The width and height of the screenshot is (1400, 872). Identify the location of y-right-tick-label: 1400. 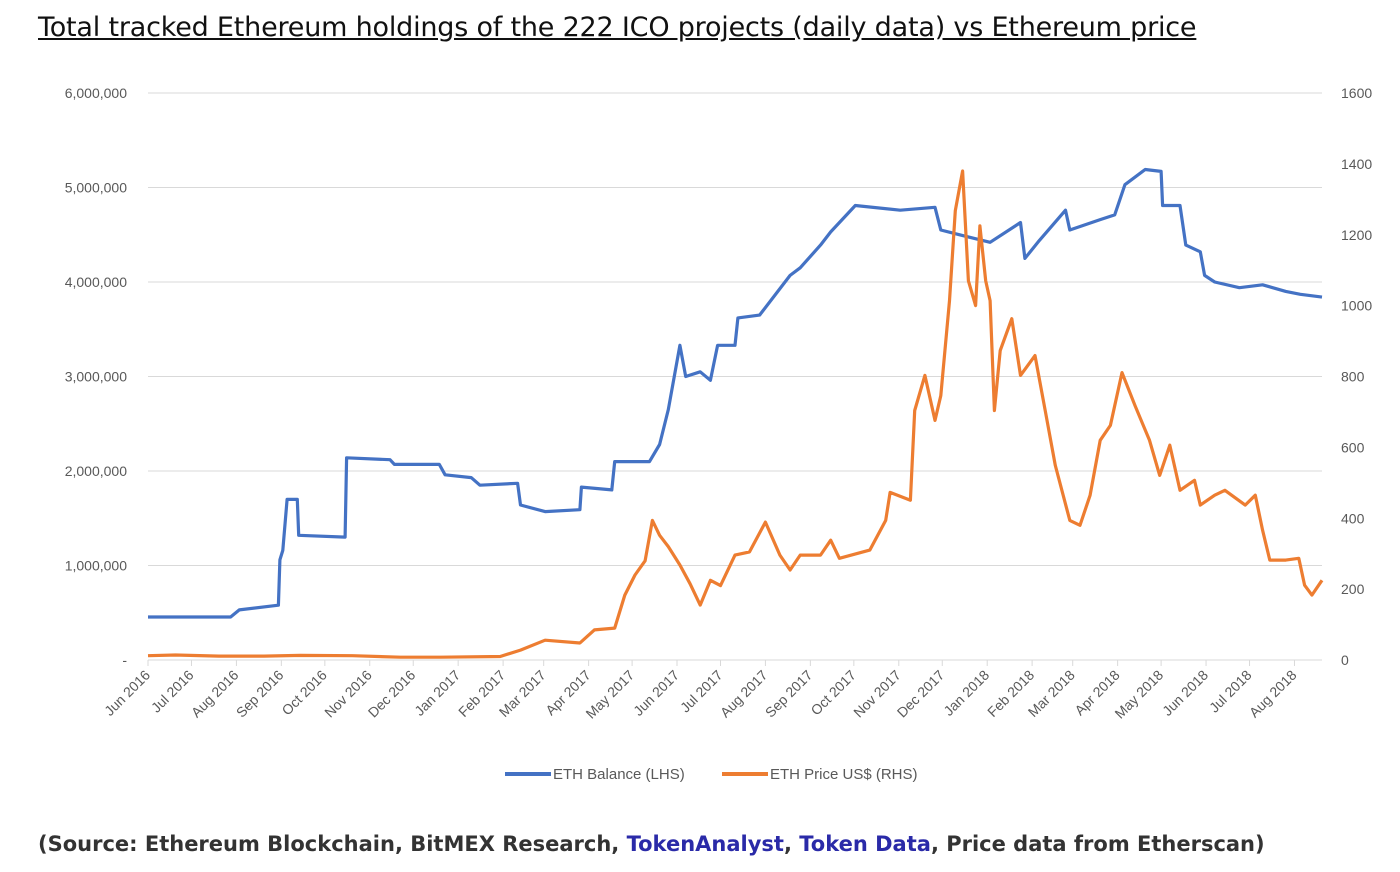
(1356, 164).